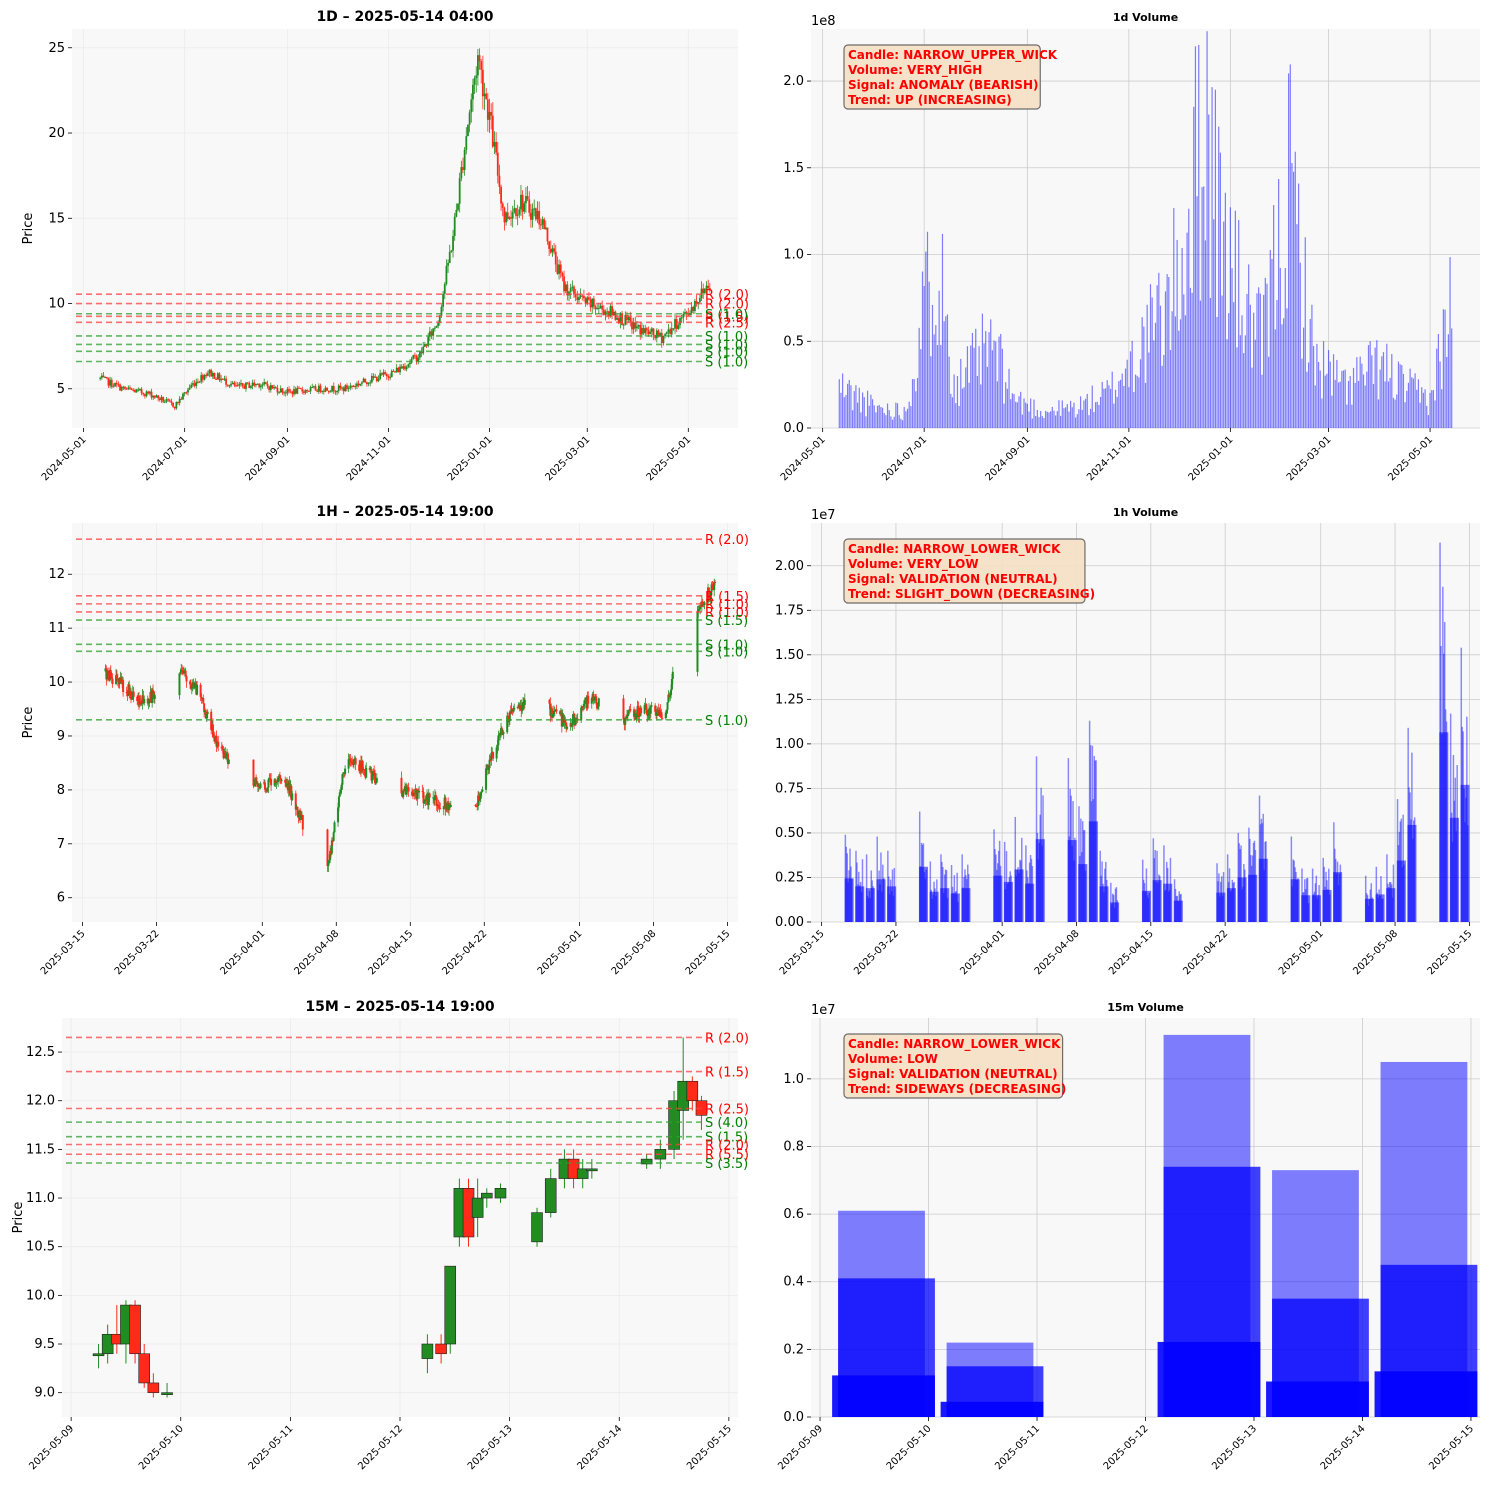 The width and height of the screenshot is (1489, 1489). I want to click on y-tick-label: 0.2, so click(793, 1349).